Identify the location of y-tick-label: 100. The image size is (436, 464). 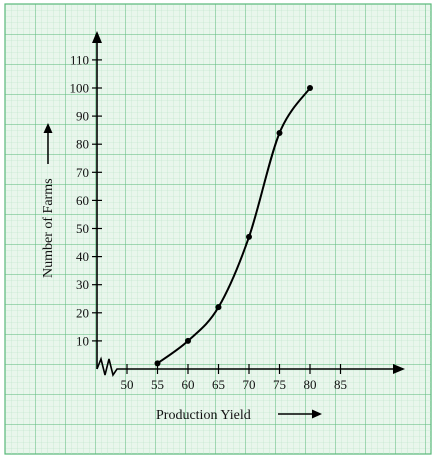
(80, 88).